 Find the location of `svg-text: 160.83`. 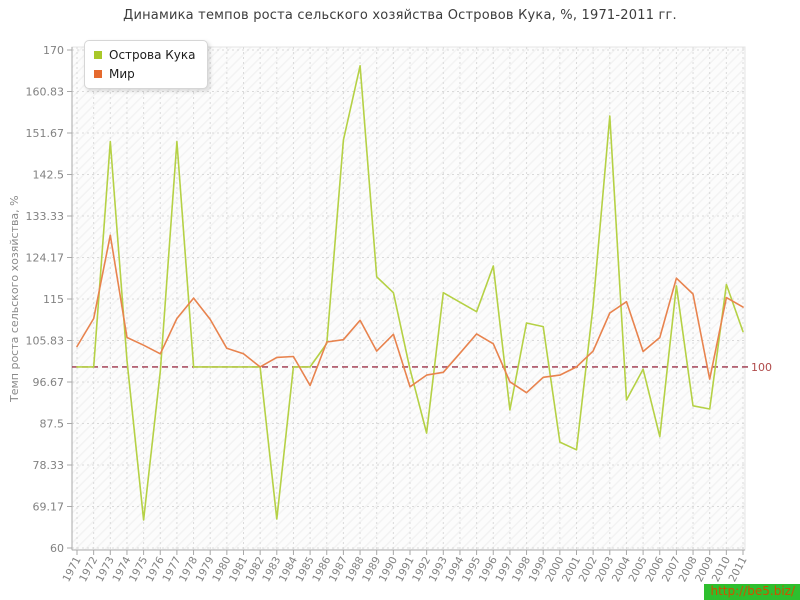

svg-text: 160.83 is located at coordinates (45, 92).